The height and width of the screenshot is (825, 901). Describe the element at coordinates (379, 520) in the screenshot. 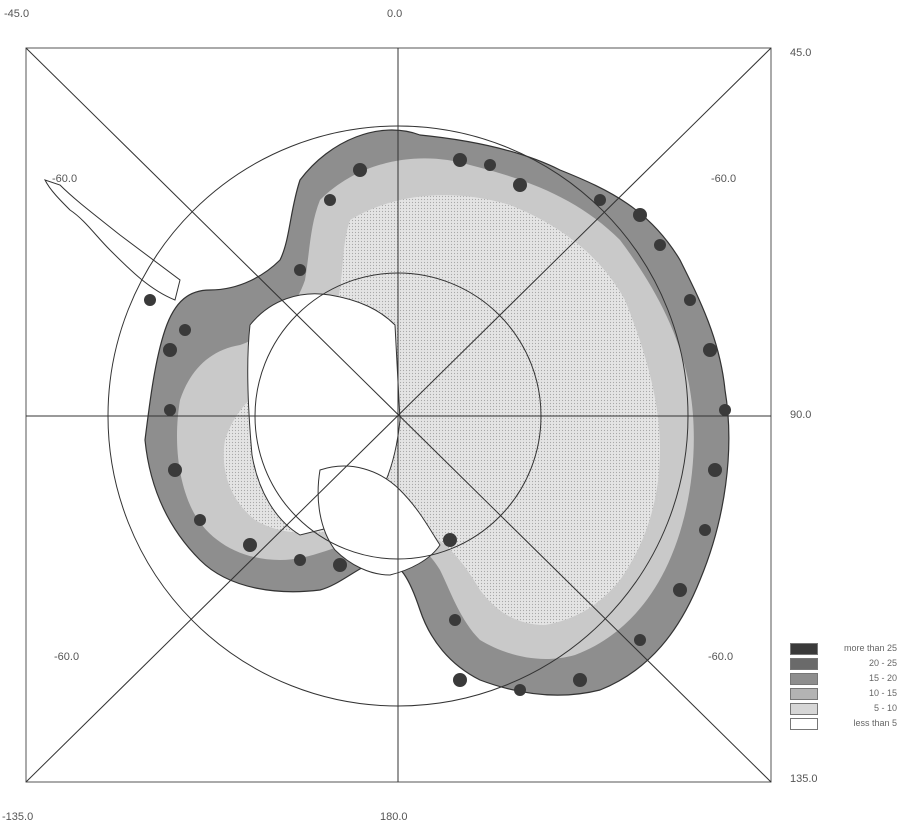

I see `ice-shelf-ronne` at that location.